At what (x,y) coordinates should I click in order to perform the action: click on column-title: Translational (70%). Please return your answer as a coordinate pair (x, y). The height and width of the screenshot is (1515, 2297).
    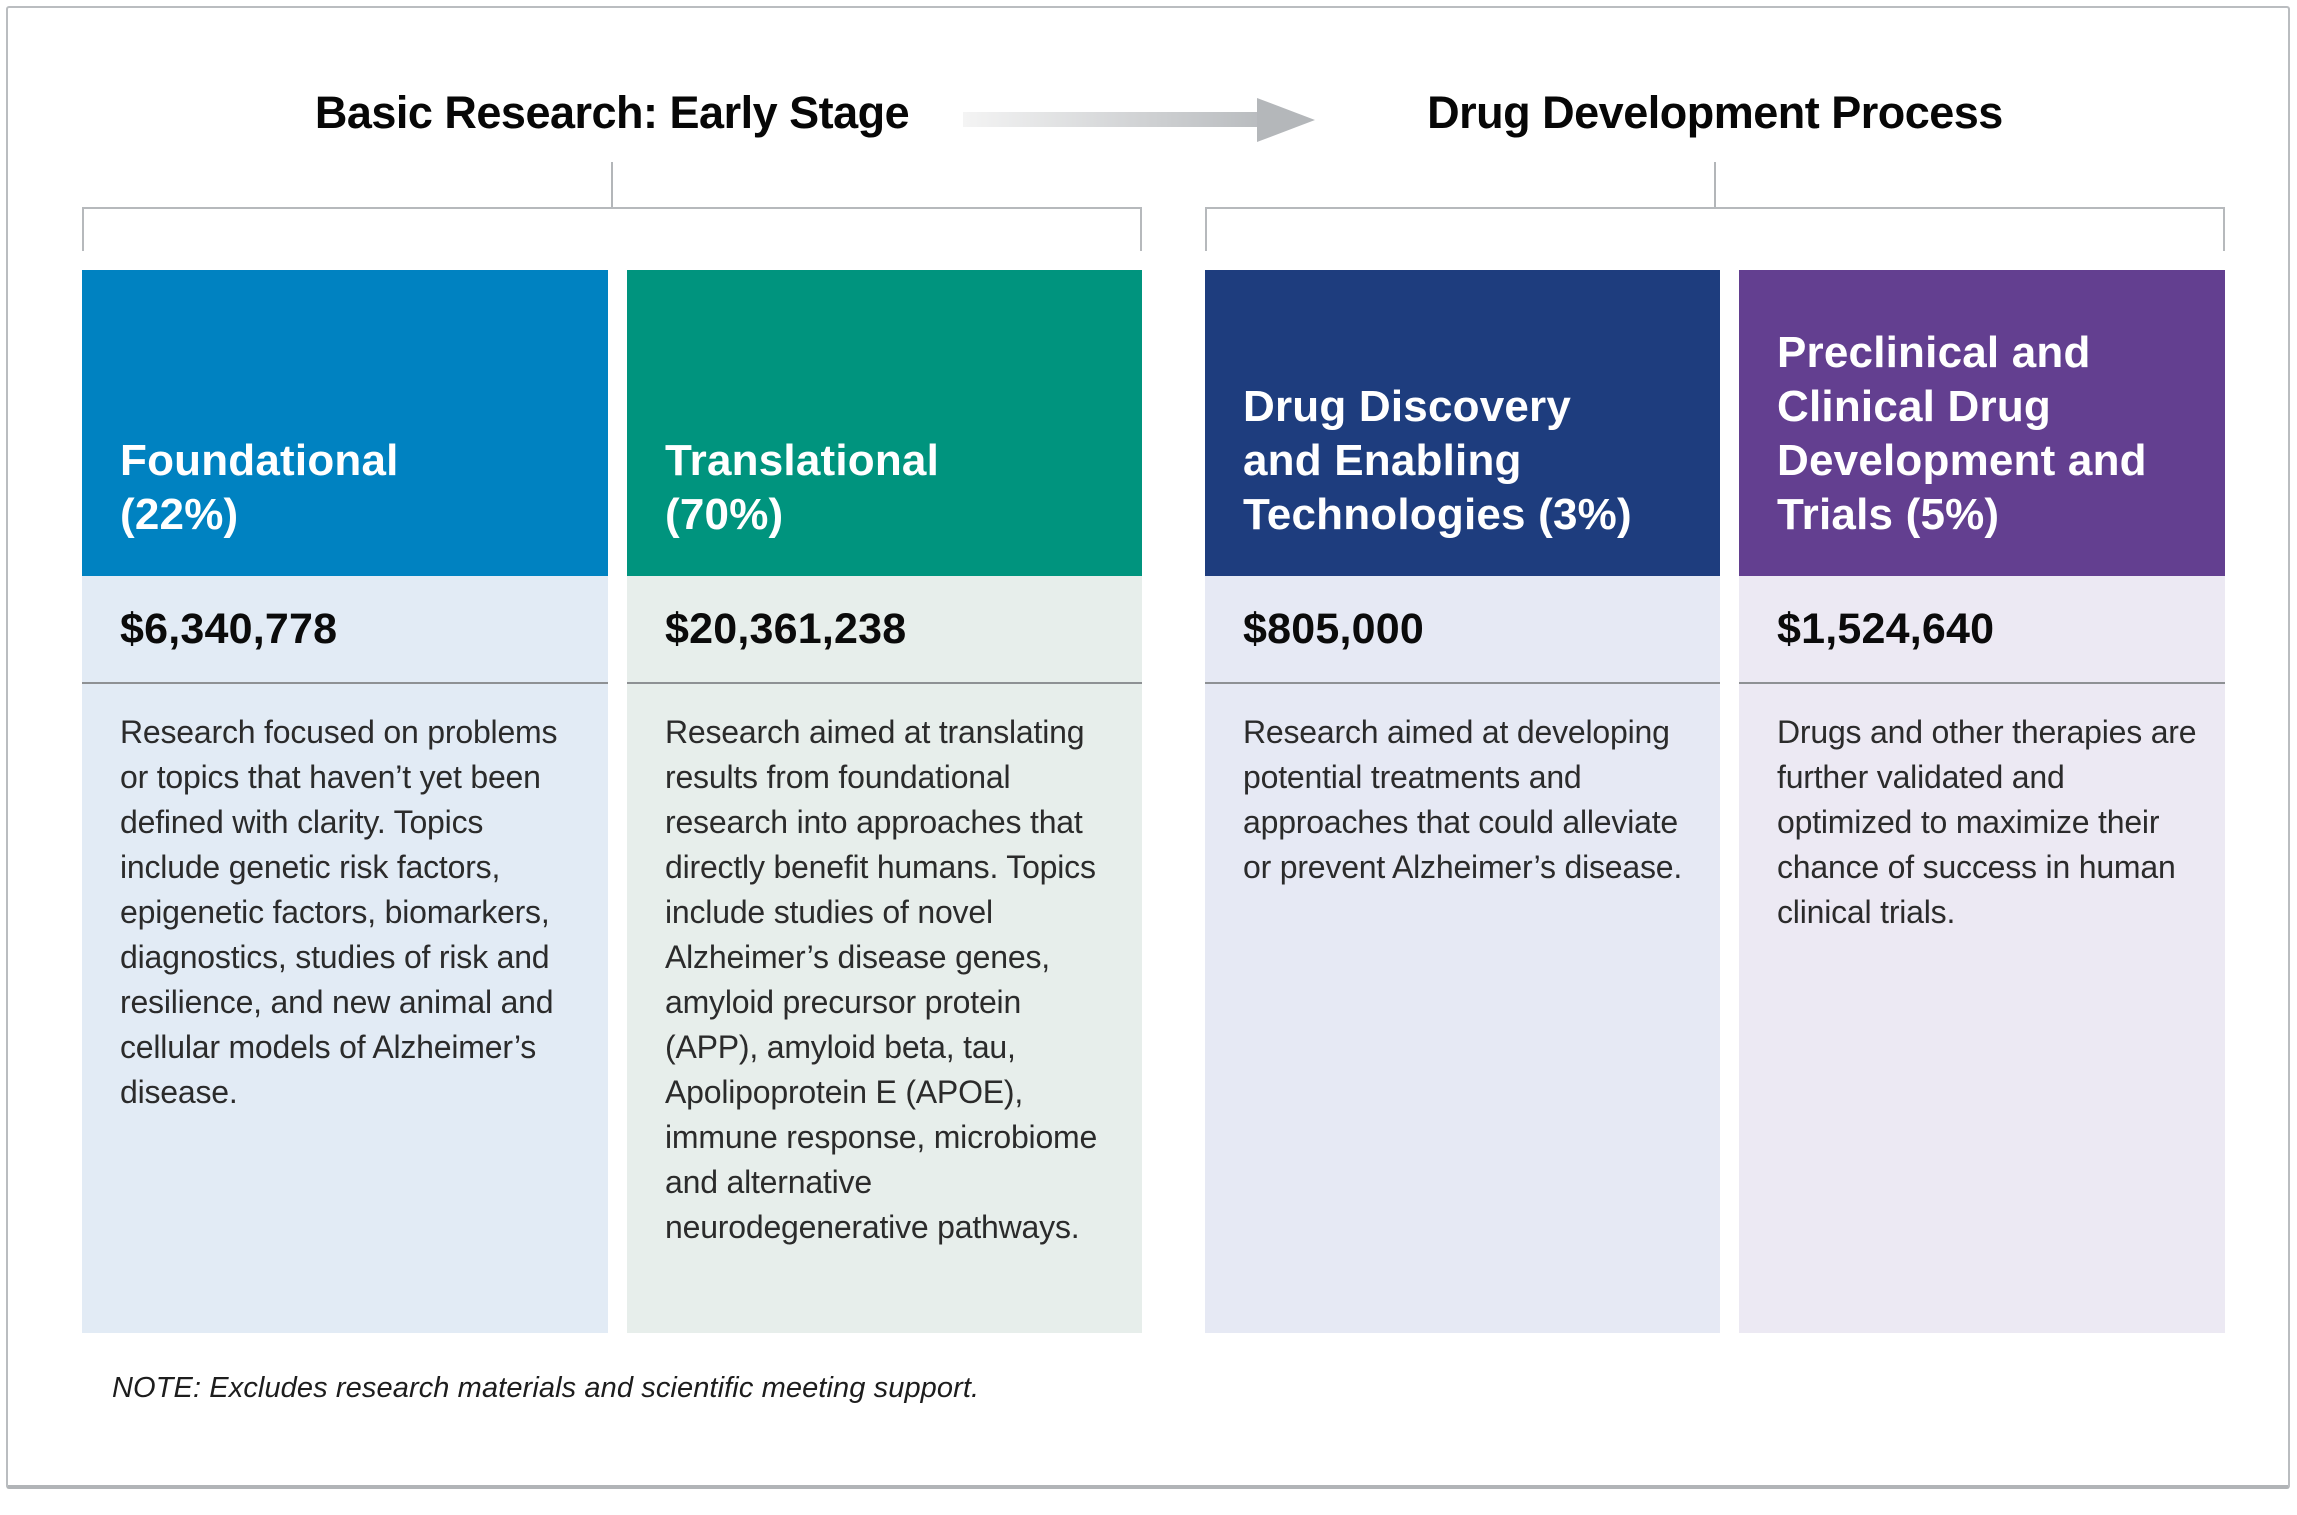
    Looking at the image, I should click on (802, 487).